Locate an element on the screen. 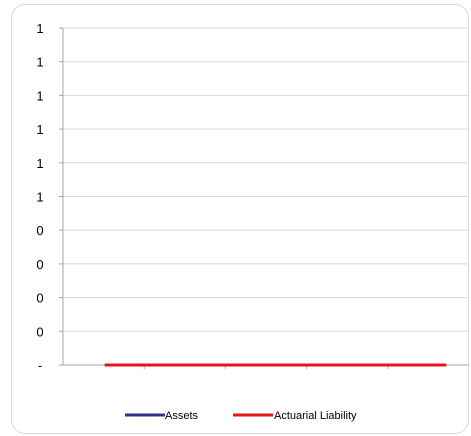 This screenshot has width=471, height=436. legend-label-1: Actuarial Liability is located at coordinates (315, 416).